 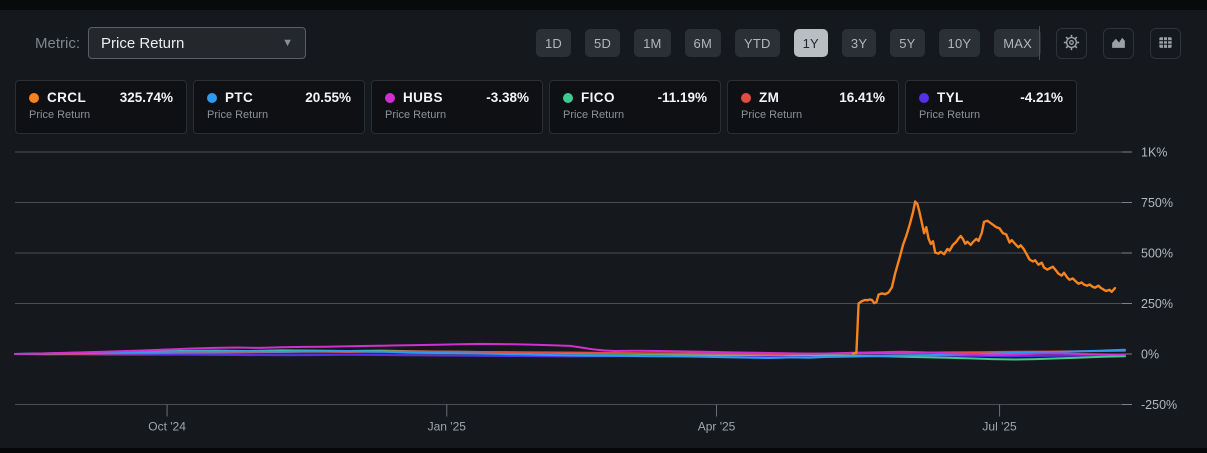 I want to click on range-button-1d: 1D, so click(x=554, y=43).